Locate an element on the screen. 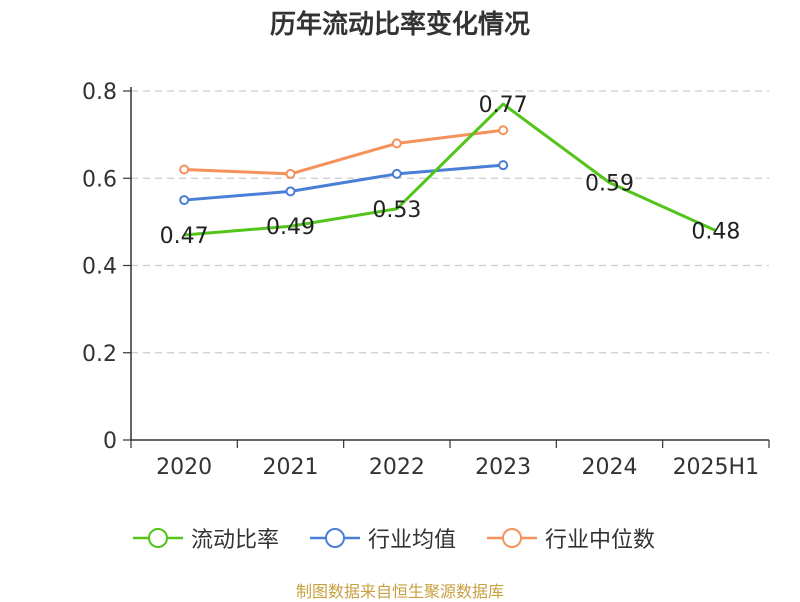 The width and height of the screenshot is (800, 602). chart-title: 历年流动比率变化情况 is located at coordinates (399, 25).